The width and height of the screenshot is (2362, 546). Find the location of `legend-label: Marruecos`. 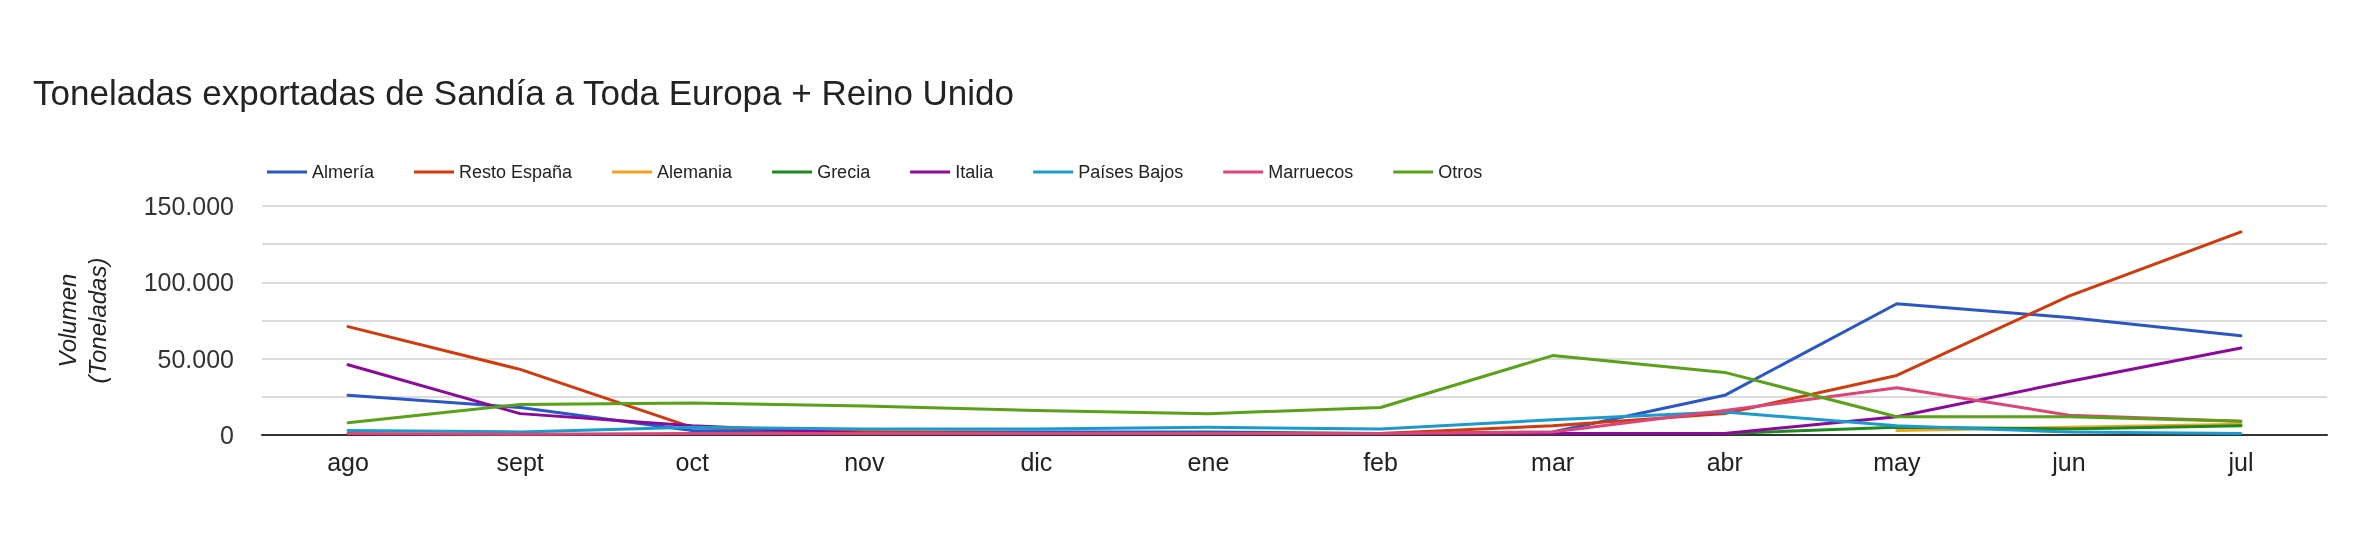

legend-label: Marruecos is located at coordinates (1311, 172).